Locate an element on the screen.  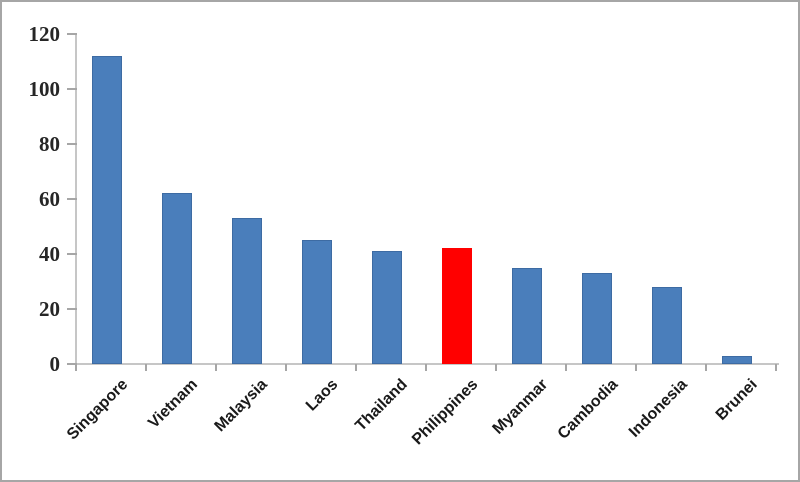
y-axis-label: 100 is located at coordinates (44, 89).